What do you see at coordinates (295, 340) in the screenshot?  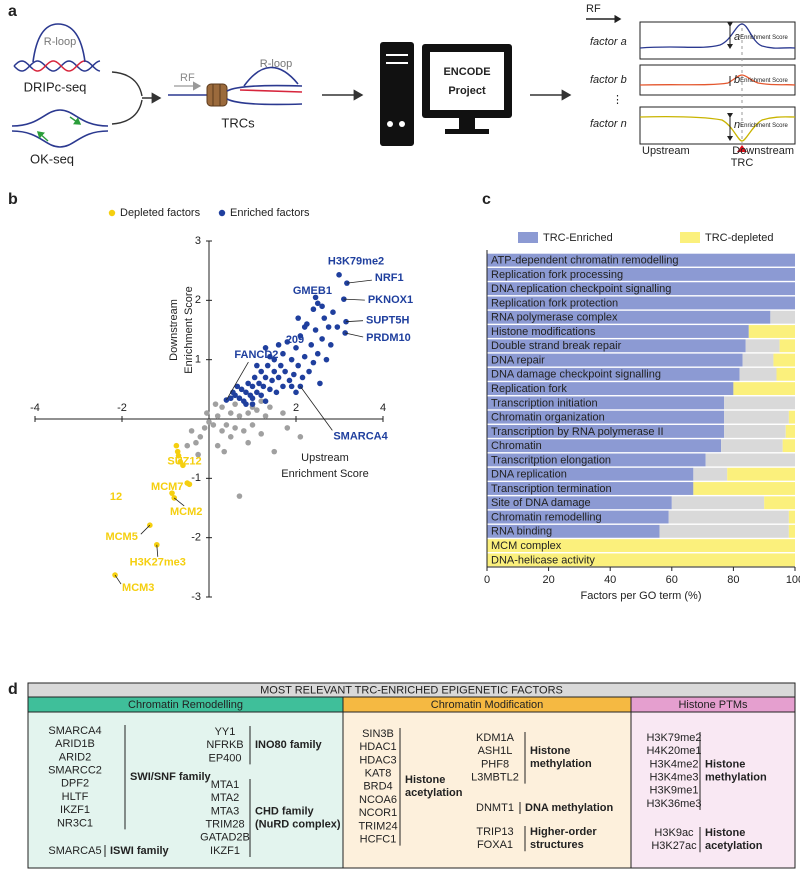 I see `annotation: 209` at bounding box center [295, 340].